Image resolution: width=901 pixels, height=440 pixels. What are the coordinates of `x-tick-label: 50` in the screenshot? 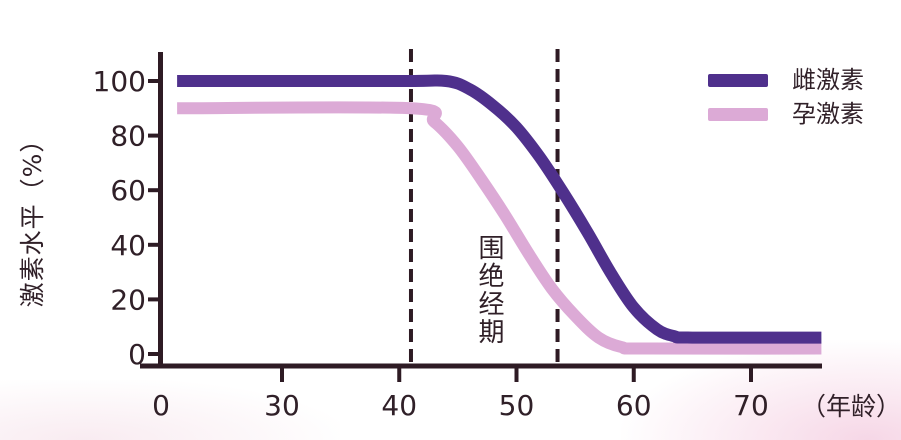 It's located at (517, 405).